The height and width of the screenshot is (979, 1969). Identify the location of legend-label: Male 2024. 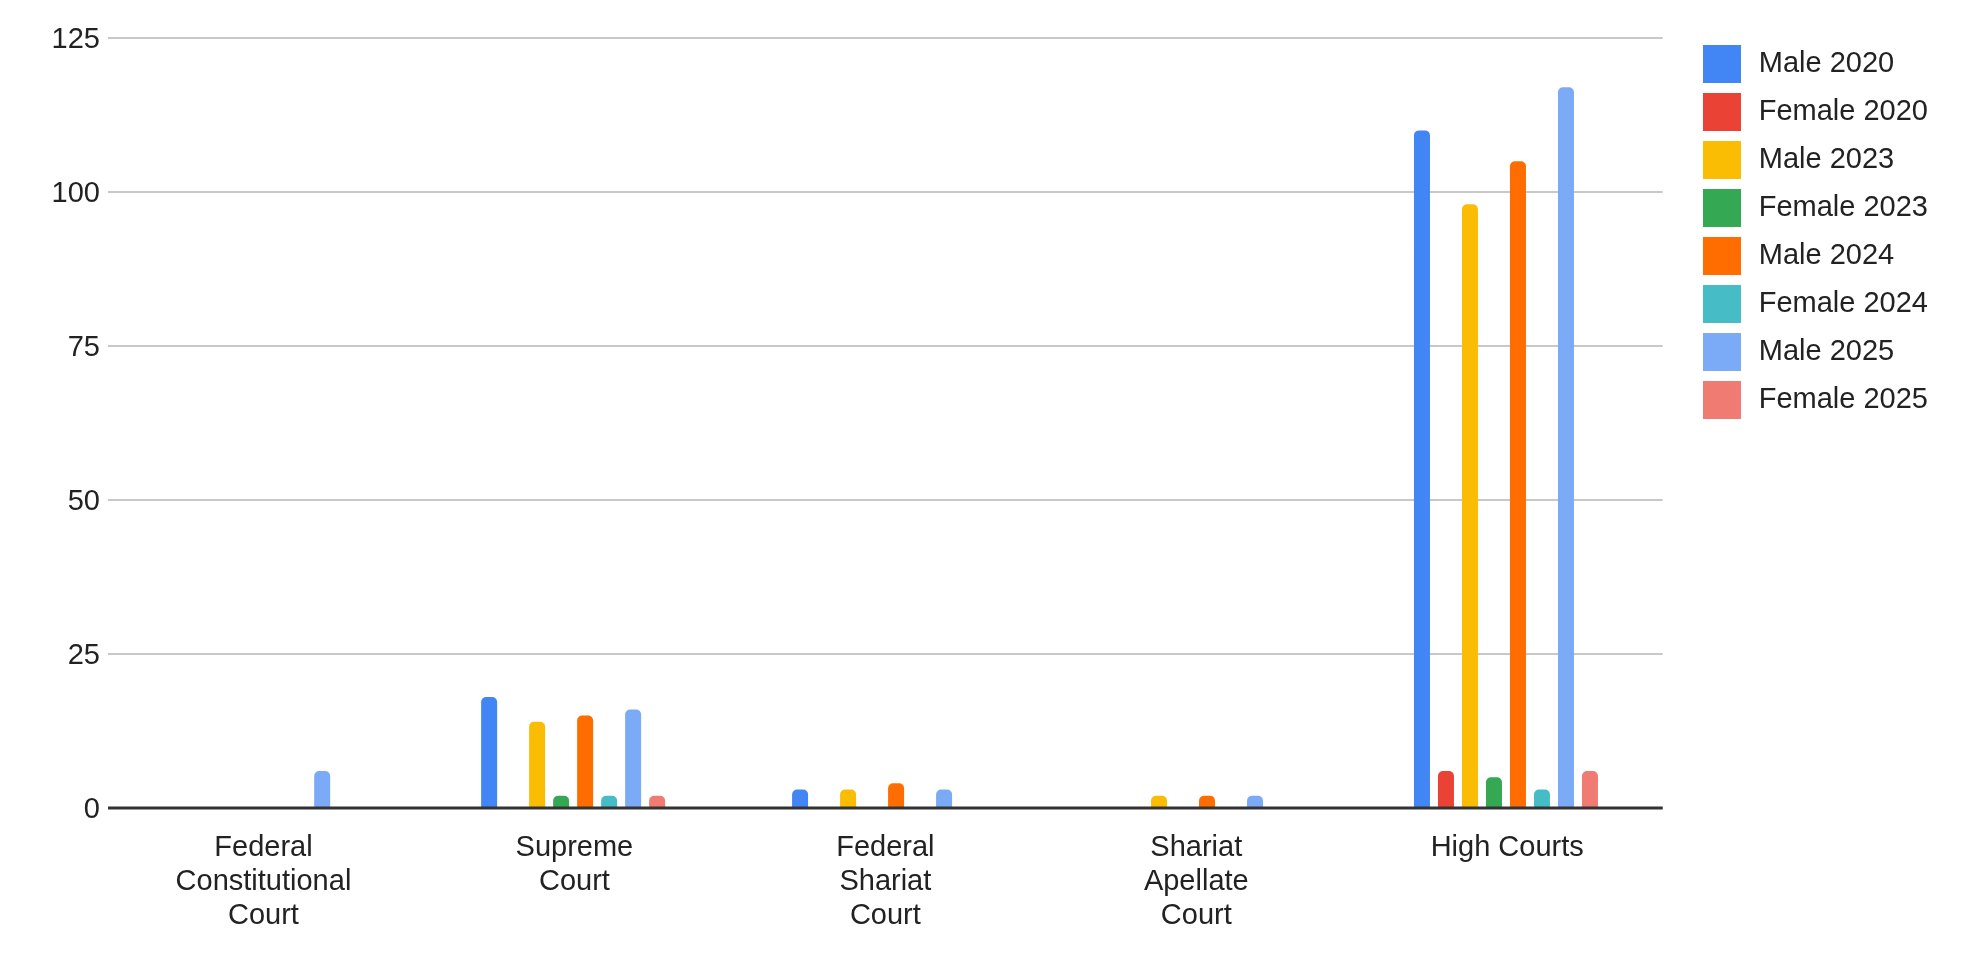
(1826, 254).